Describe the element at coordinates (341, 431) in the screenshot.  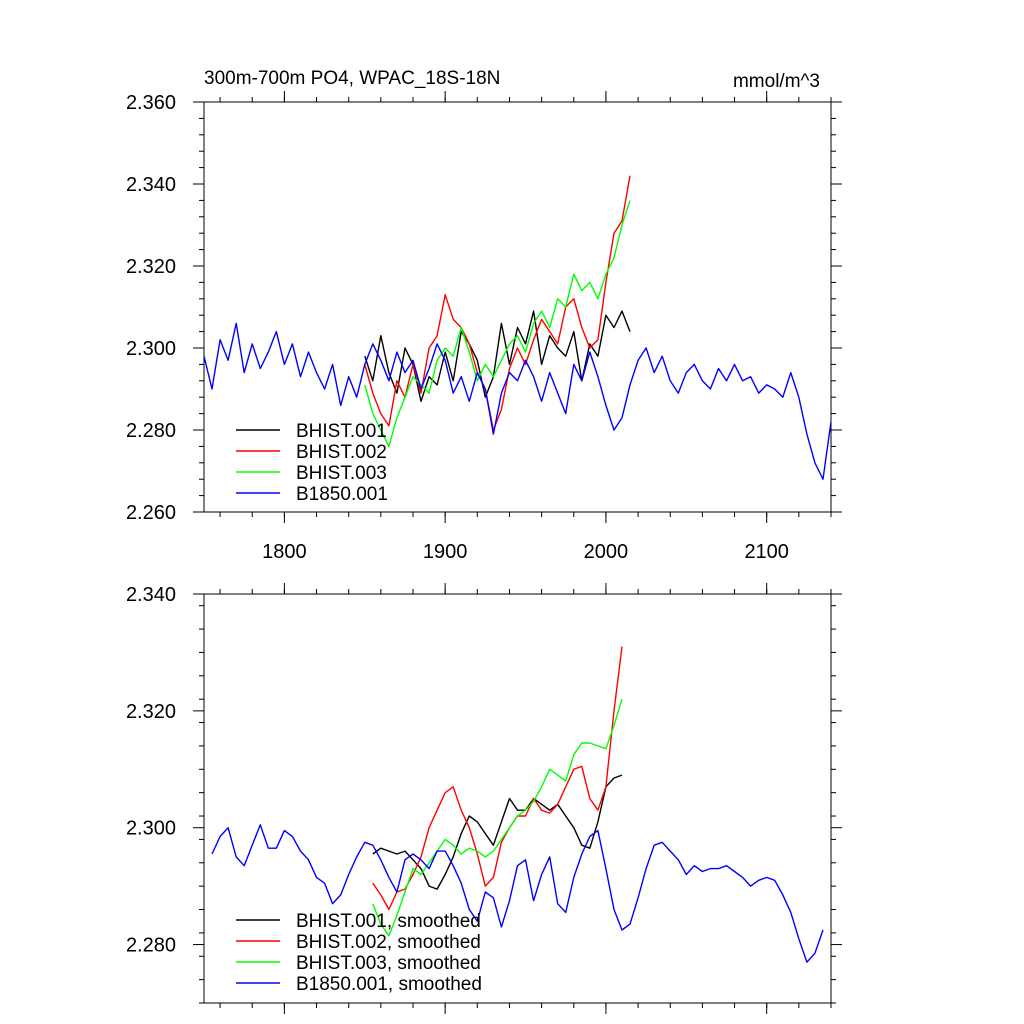
I see `legend-label: BHIST.001` at that location.